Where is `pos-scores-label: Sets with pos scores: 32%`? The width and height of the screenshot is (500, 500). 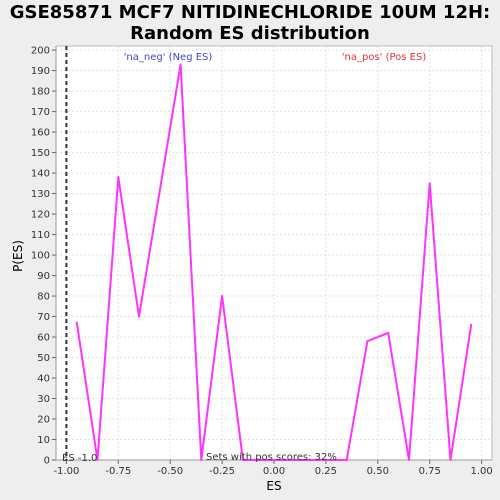
pos-scores-label: Sets with pos scores: 32% is located at coordinates (271, 457).